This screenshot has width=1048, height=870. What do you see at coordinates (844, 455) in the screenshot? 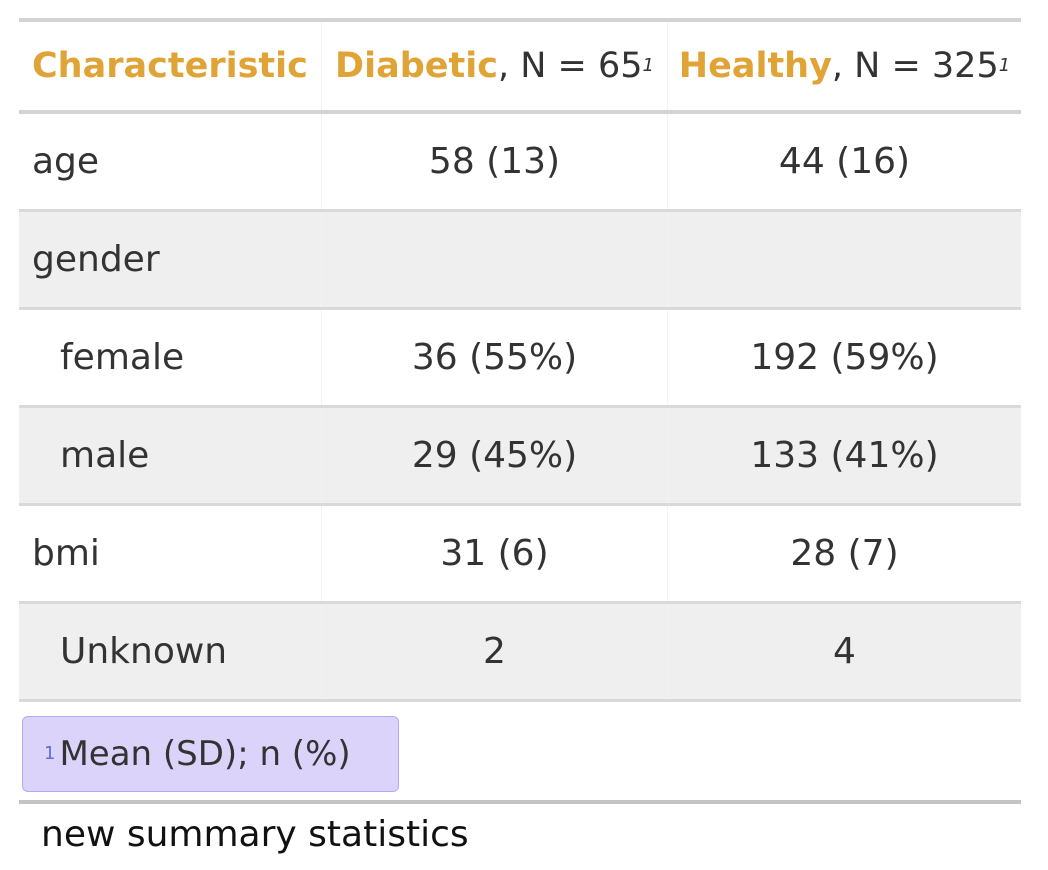
I see `cell-healthy: 133 (41%)` at bounding box center [844, 455].